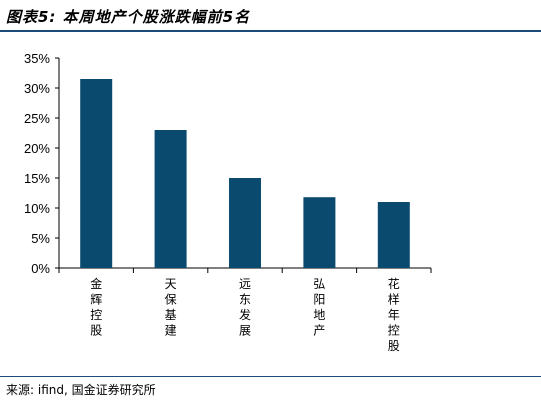 Image resolution: width=541 pixels, height=403 pixels. I want to click on x-category-labels: 金辉控股 天保基建 远东发展 弘阳地产 花样年控股, so click(245, 314).